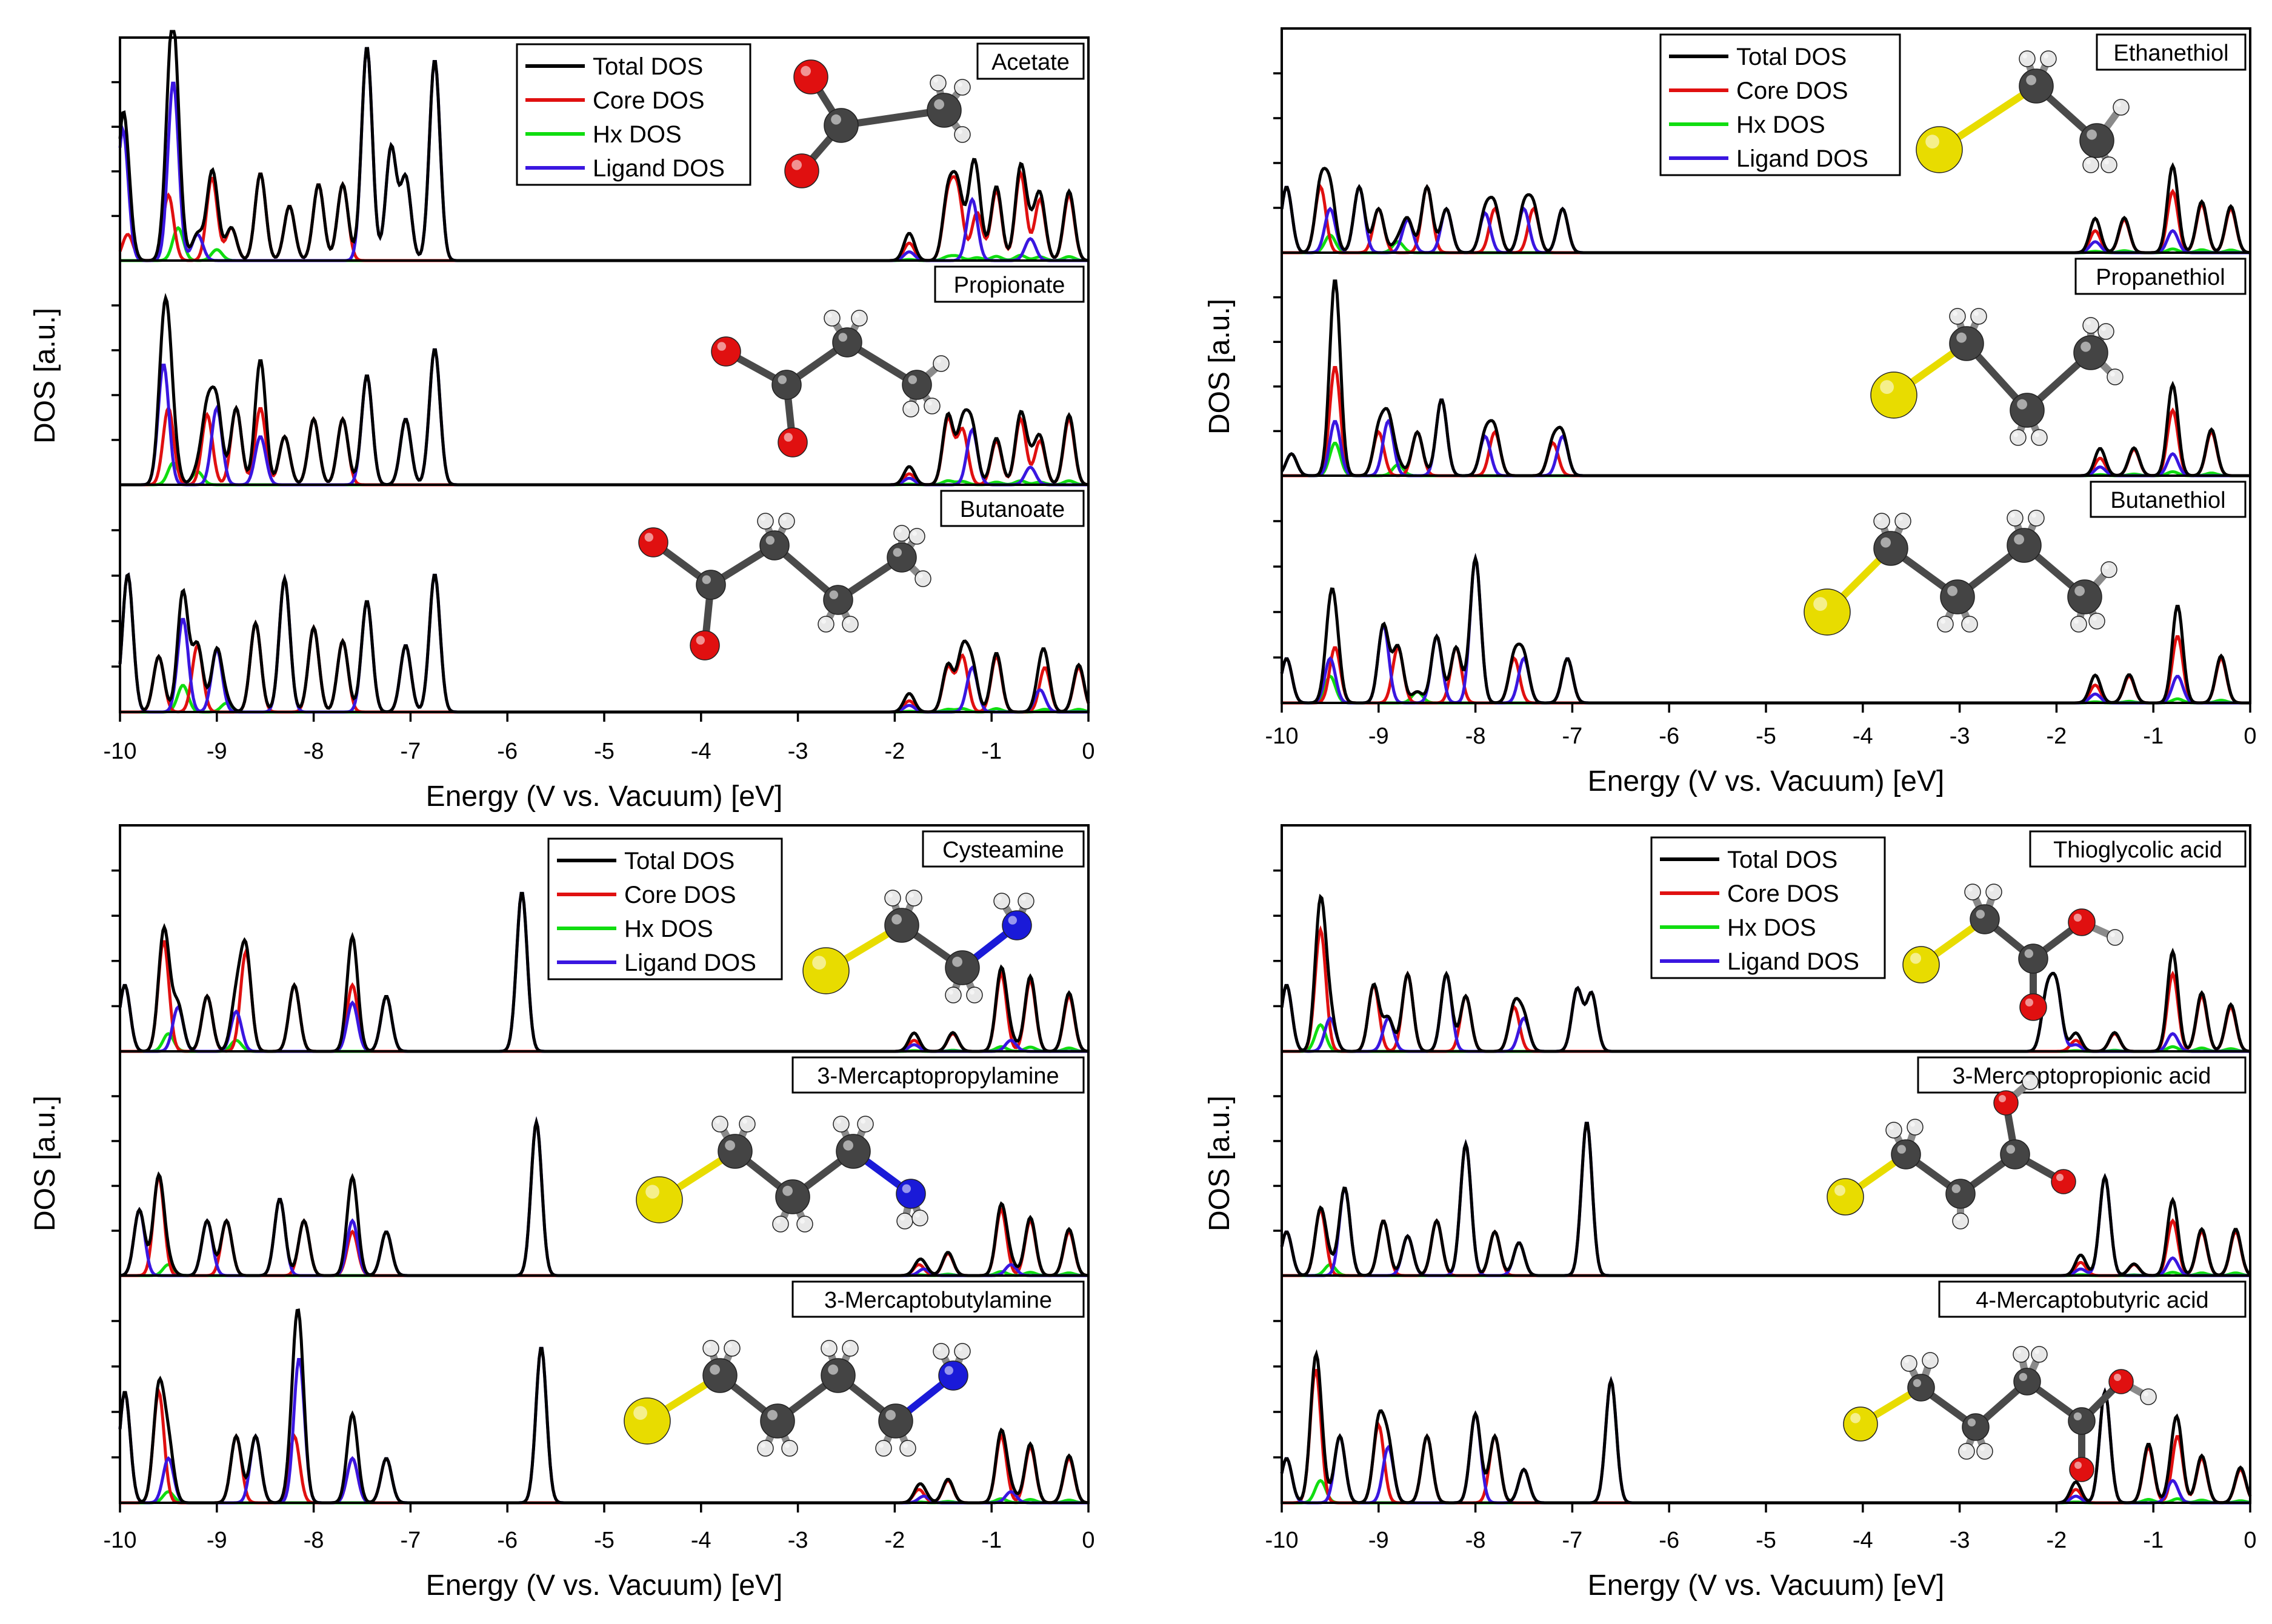 This screenshot has height=1624, width=2272. I want to click on legend-label: Ligand DOS, so click(690, 963).